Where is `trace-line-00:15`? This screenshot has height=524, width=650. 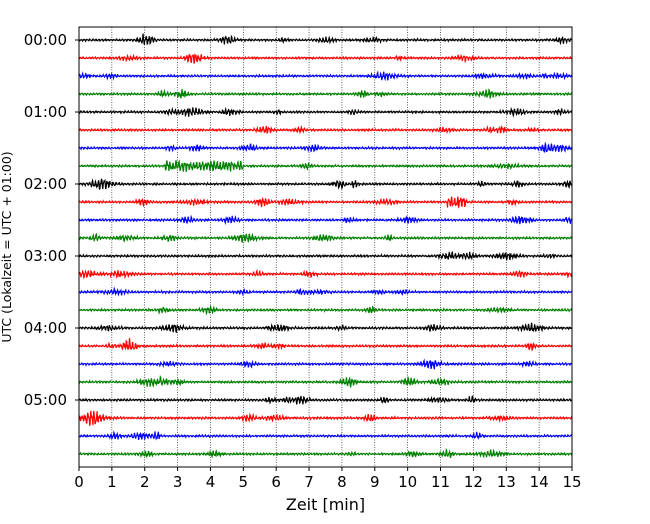 trace-line-00:15 is located at coordinates (325, 58).